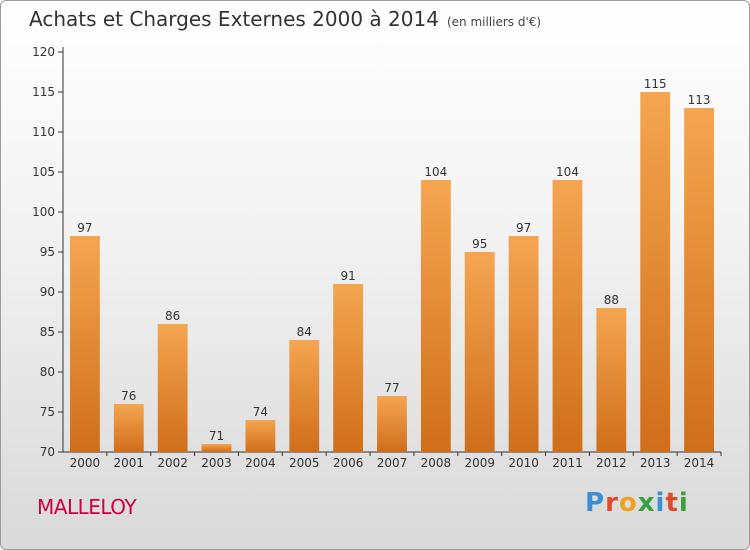  What do you see at coordinates (260, 436) in the screenshot?
I see `bar-2004` at bounding box center [260, 436].